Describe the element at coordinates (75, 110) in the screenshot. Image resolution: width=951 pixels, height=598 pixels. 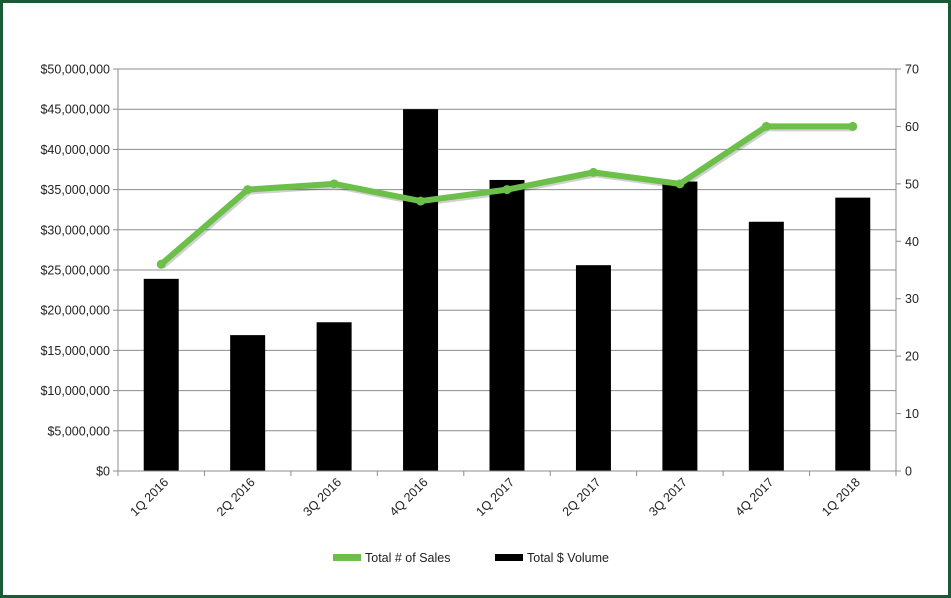
I see `left-axis-tick-label: $45,000,000` at that location.